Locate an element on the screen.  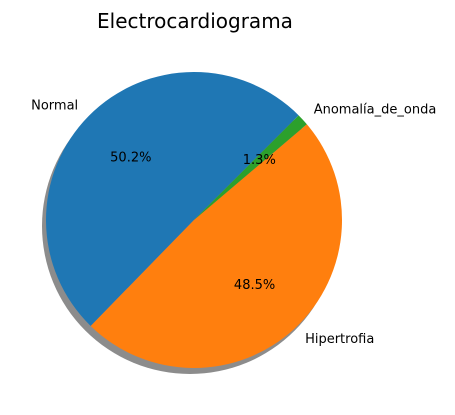
slice-label-2: Anomalía_de_onda is located at coordinates (375, 110).